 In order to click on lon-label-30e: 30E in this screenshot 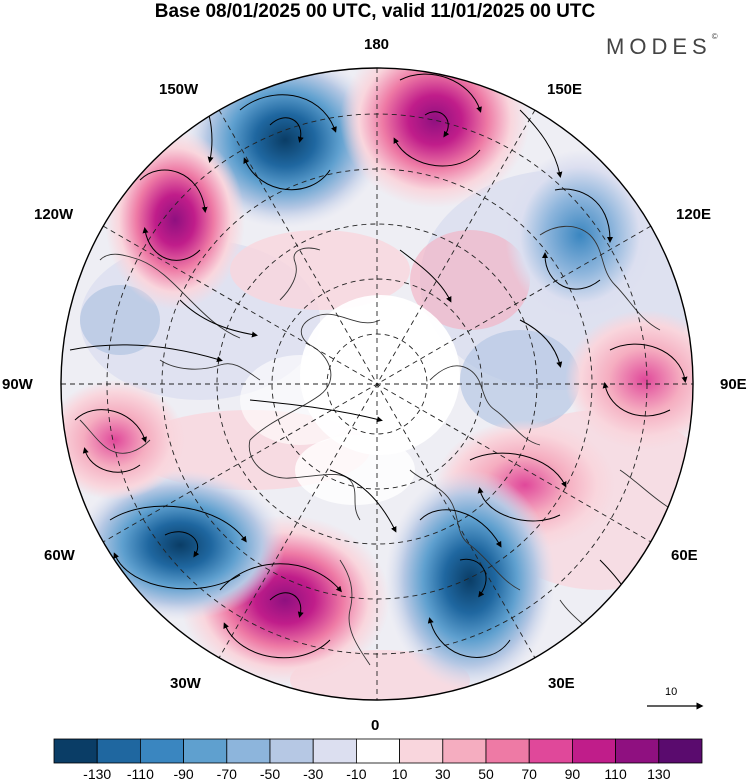, I will do `click(561, 683)`.